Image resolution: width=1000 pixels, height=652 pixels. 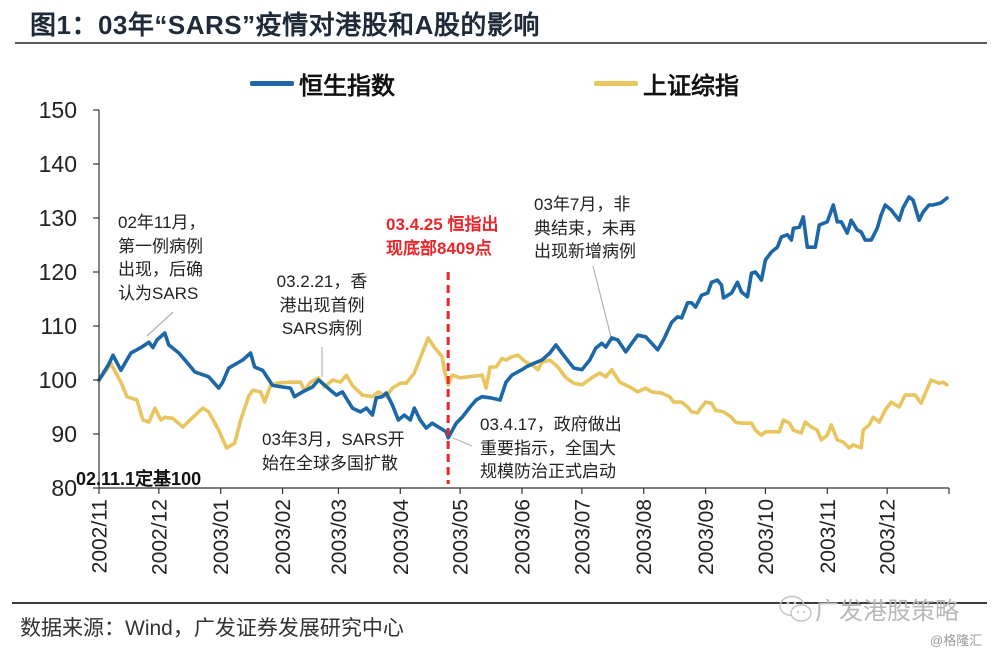 What do you see at coordinates (585, 251) in the screenshot?
I see `annotation-line: 出现新增病例` at bounding box center [585, 251].